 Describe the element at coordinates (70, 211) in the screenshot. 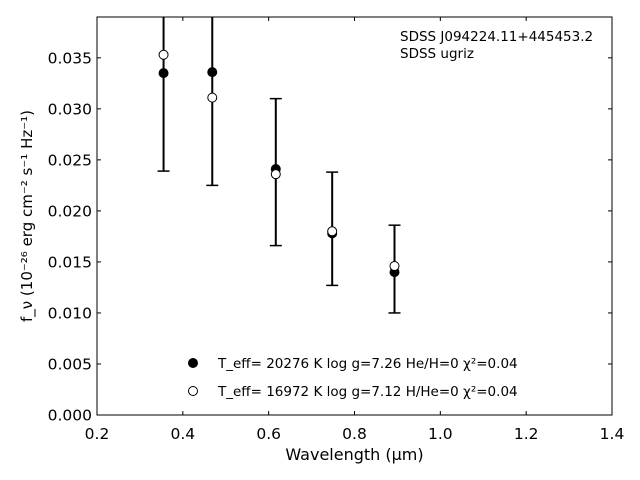

I see `y-tick-label-4: 0.020` at that location.